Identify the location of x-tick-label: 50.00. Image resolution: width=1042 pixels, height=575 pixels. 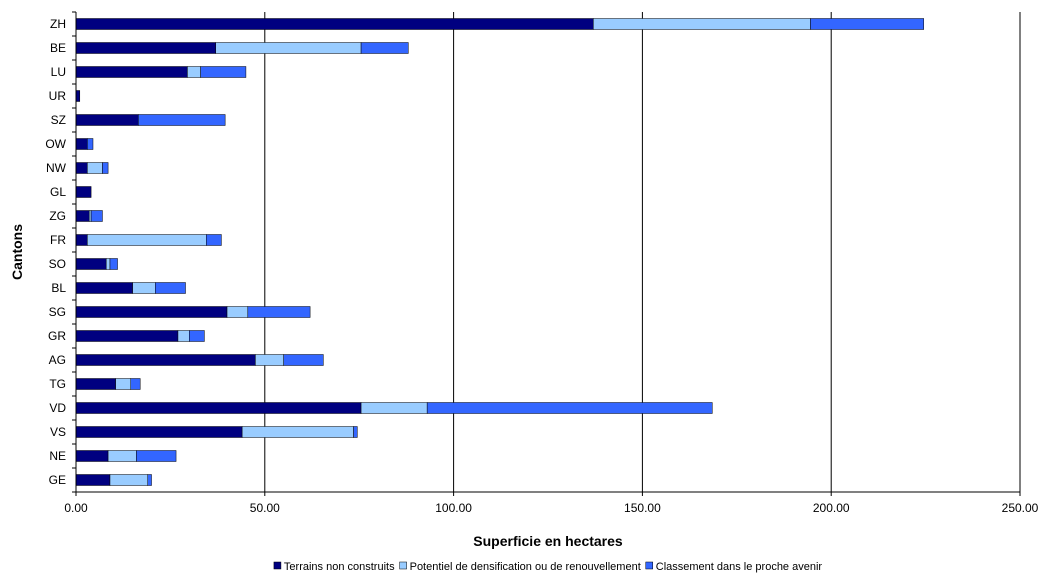
(265, 508).